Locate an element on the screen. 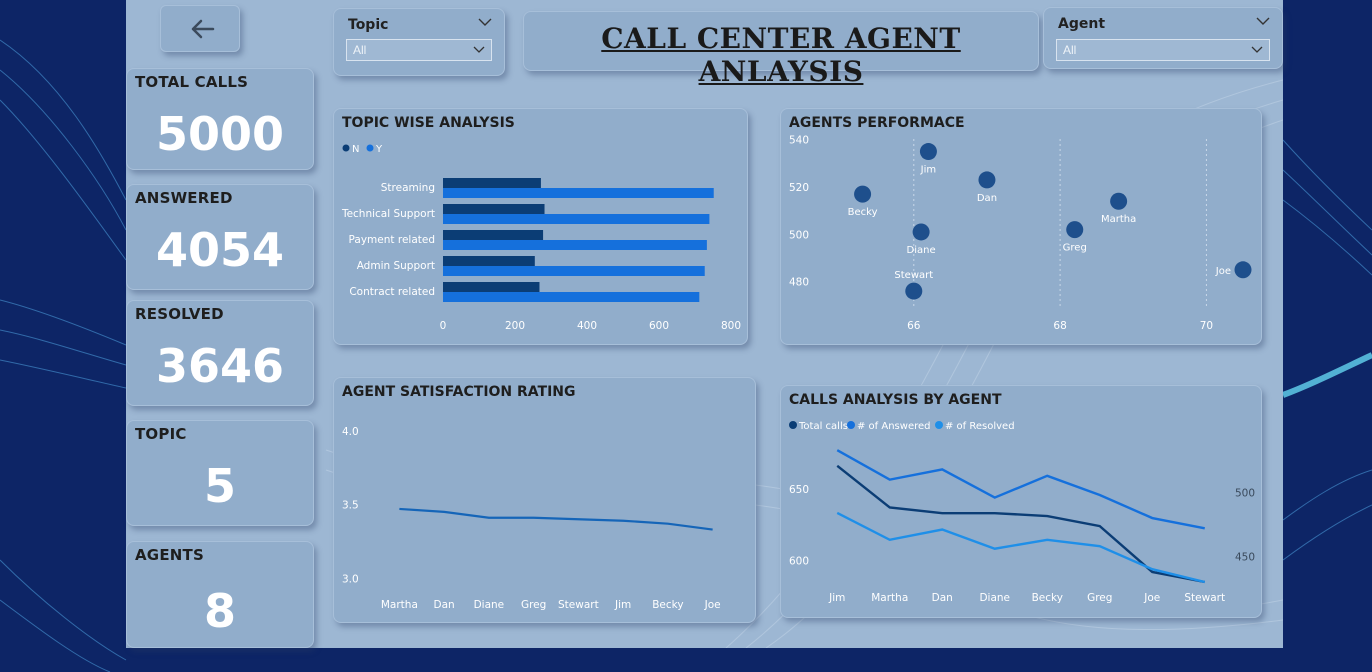 The image size is (1372, 672). point-label: Joe is located at coordinates (1223, 271).